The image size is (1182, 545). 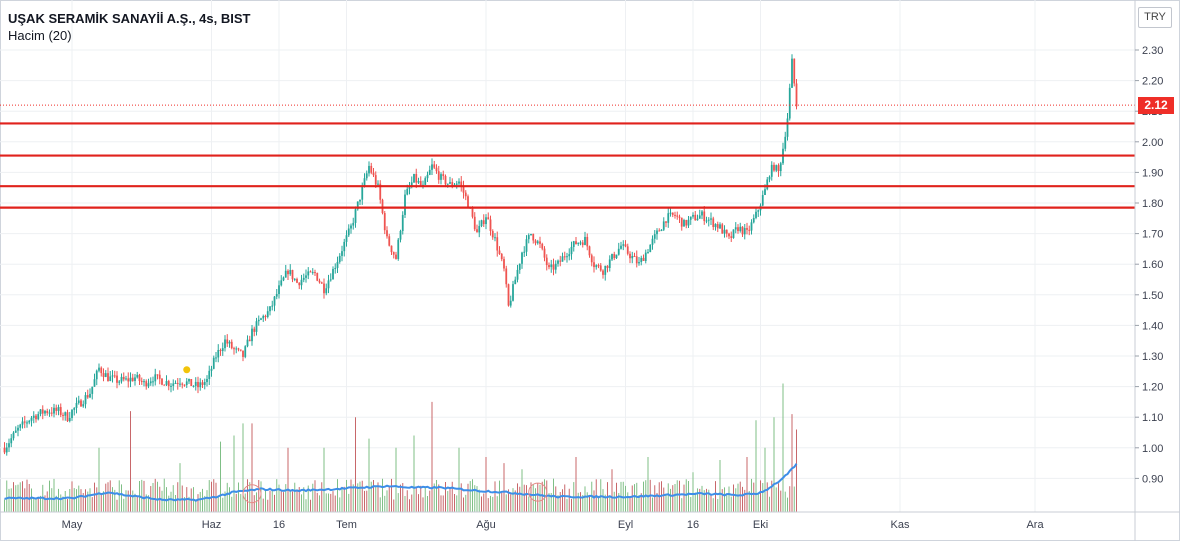 What do you see at coordinates (72, 525) in the screenshot?
I see `time-tick-label: May` at bounding box center [72, 525].